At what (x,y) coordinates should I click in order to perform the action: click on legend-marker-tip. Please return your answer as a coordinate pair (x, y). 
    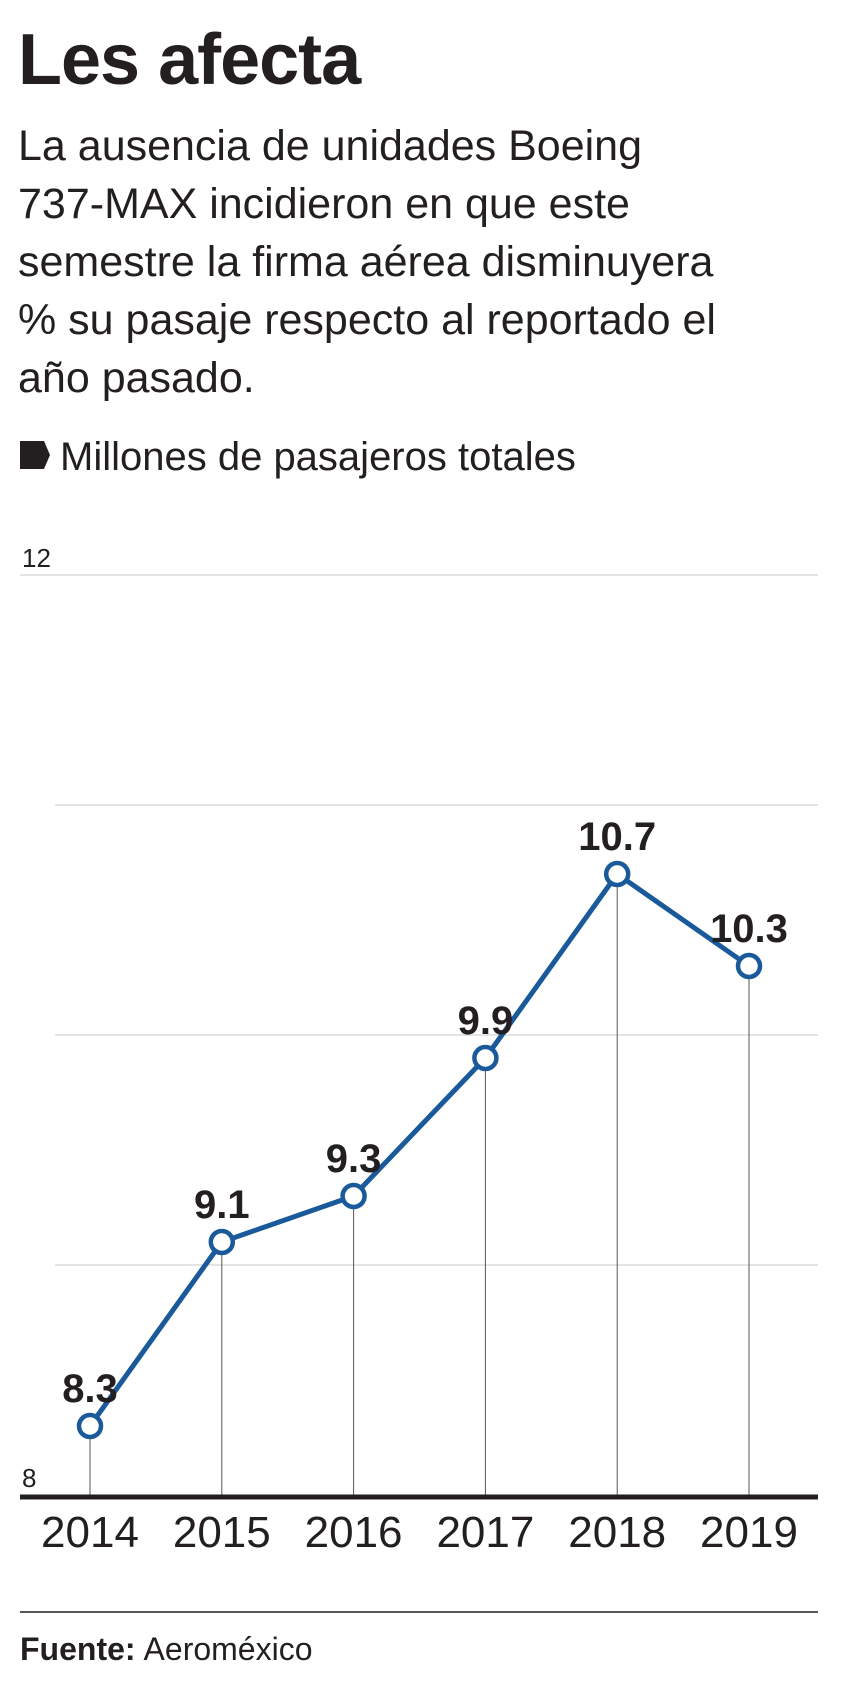
    Looking at the image, I should click on (47, 455).